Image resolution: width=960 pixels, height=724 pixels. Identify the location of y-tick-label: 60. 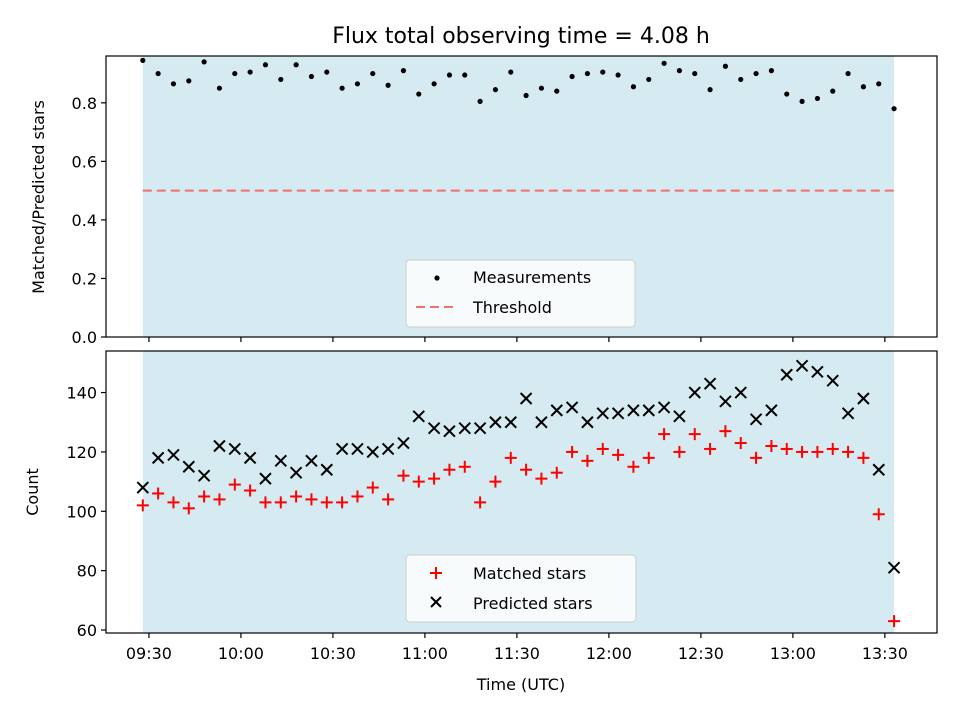
(87, 630).